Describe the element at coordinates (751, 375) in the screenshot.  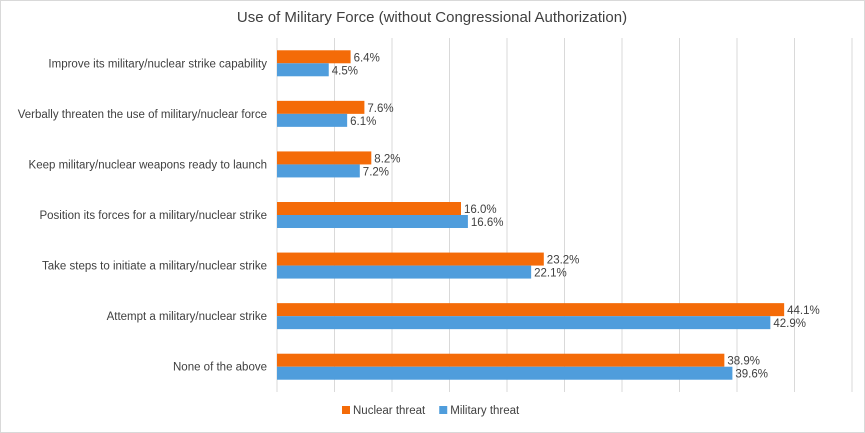
I see `data-label: 39.6%` at that location.